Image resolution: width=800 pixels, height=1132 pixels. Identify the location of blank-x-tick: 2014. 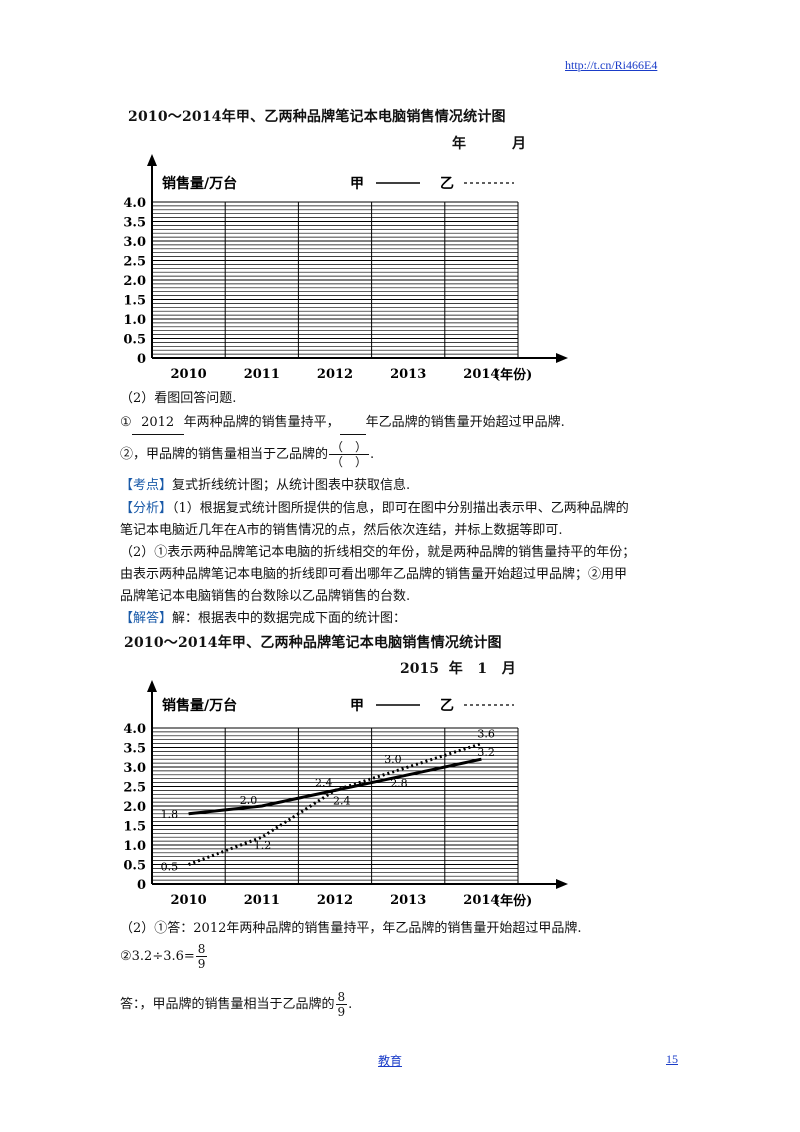
(481, 374).